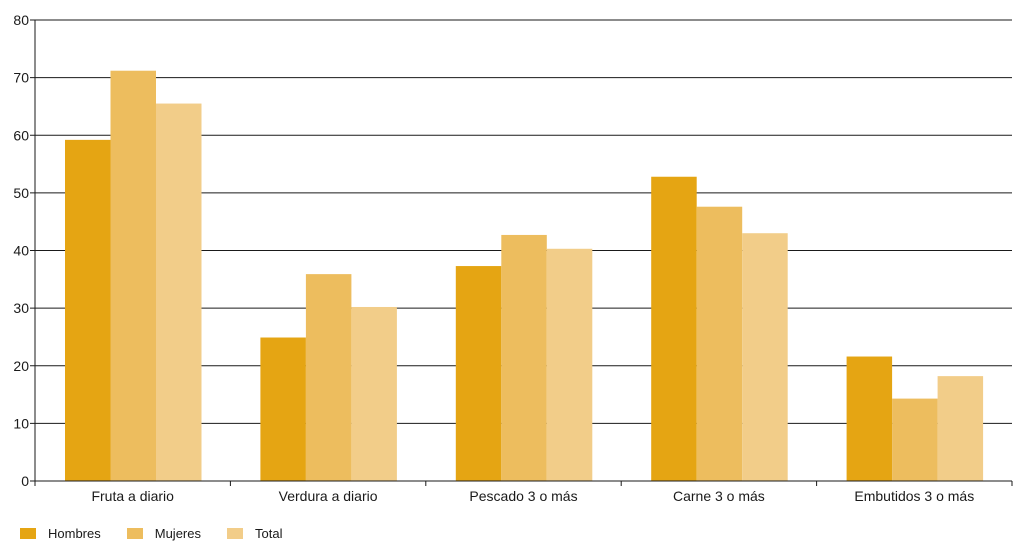 The width and height of the screenshot is (1027, 547). I want to click on legend-swatch-hombres, so click(28, 533).